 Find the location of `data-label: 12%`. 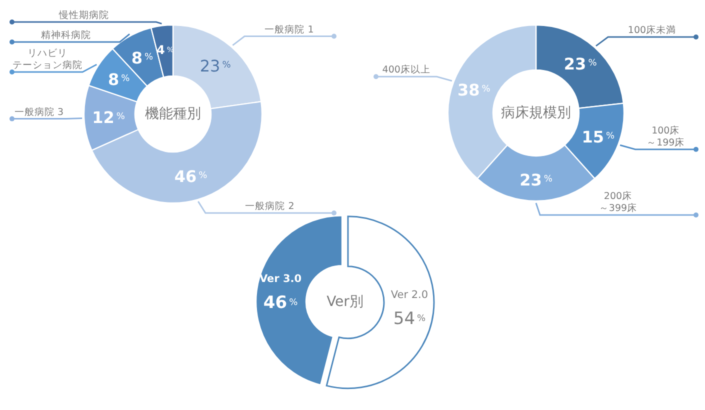

data-label: 12% is located at coordinates (109, 117).